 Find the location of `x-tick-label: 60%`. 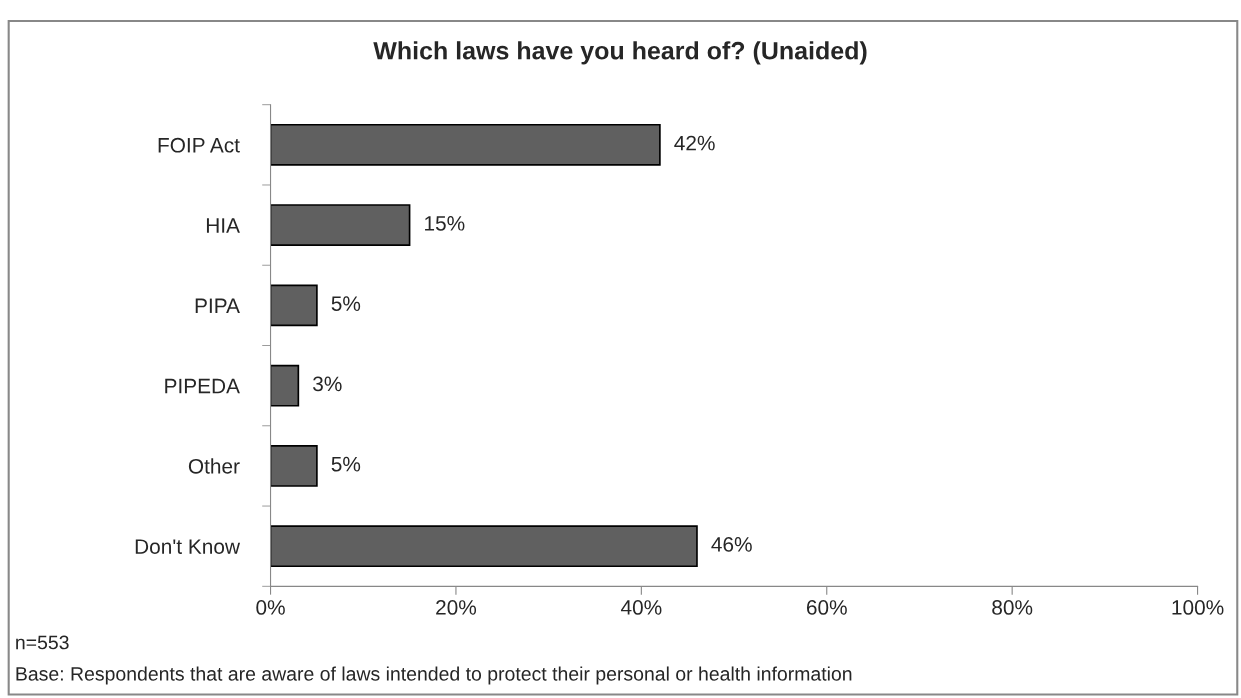

x-tick-label: 60% is located at coordinates (826, 607).